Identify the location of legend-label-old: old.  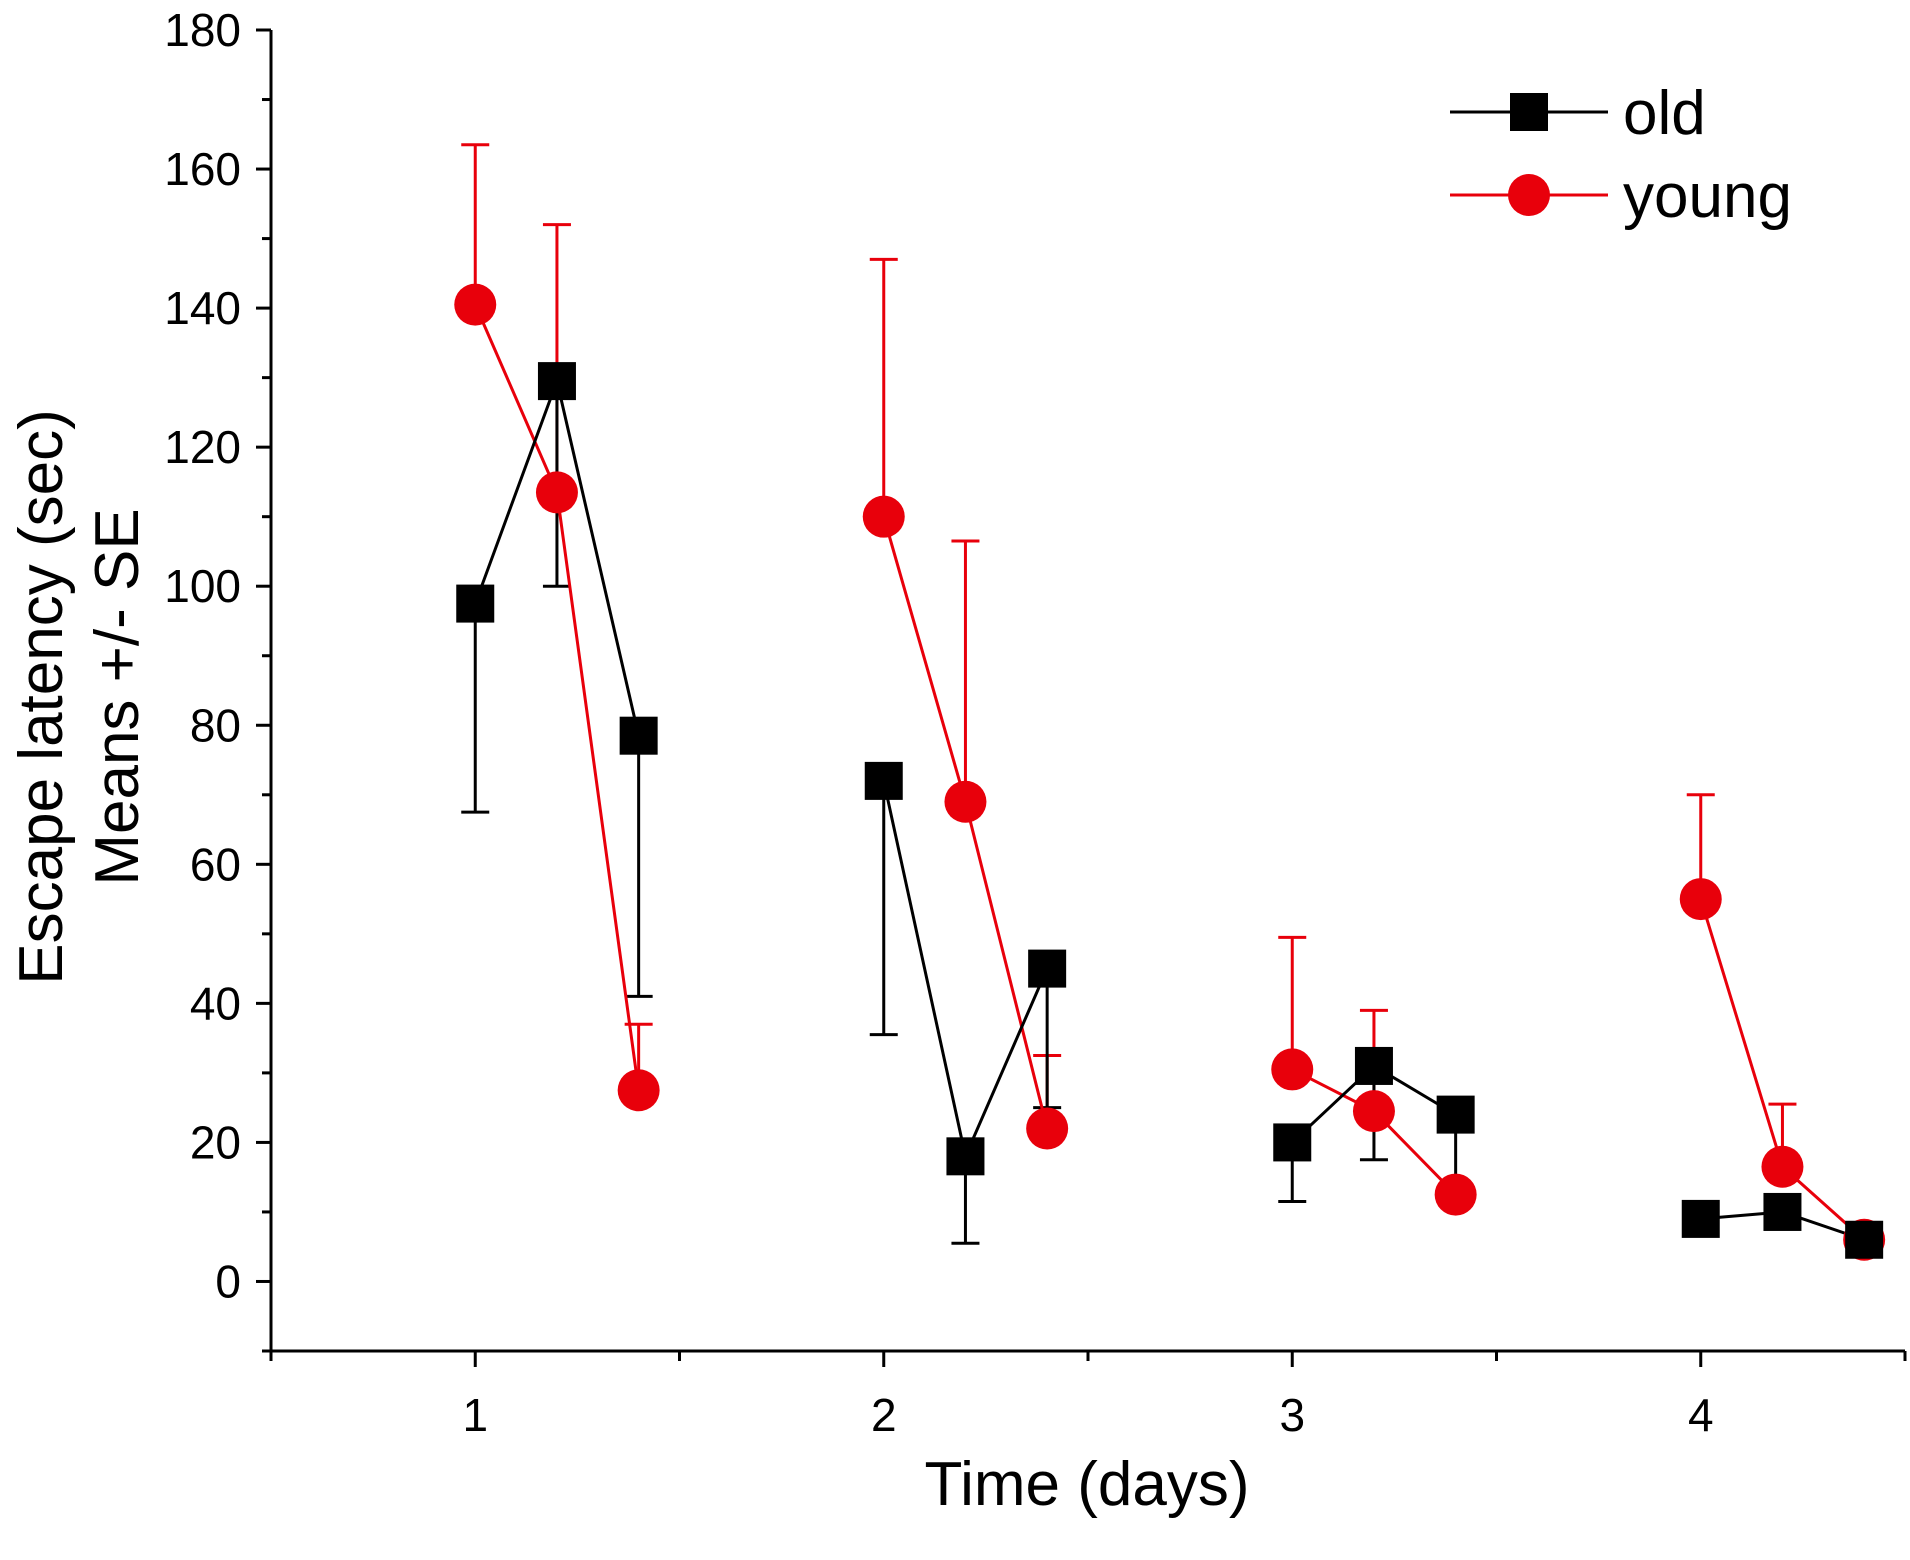
(1664, 113).